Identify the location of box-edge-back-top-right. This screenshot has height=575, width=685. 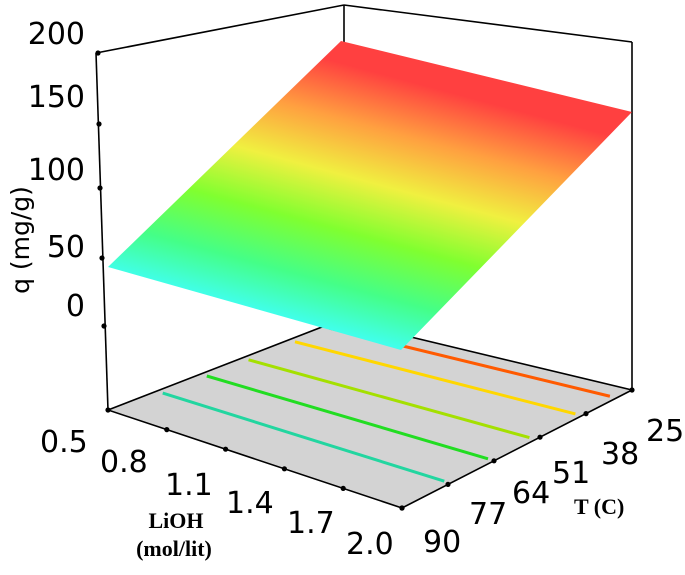
(488, 23).